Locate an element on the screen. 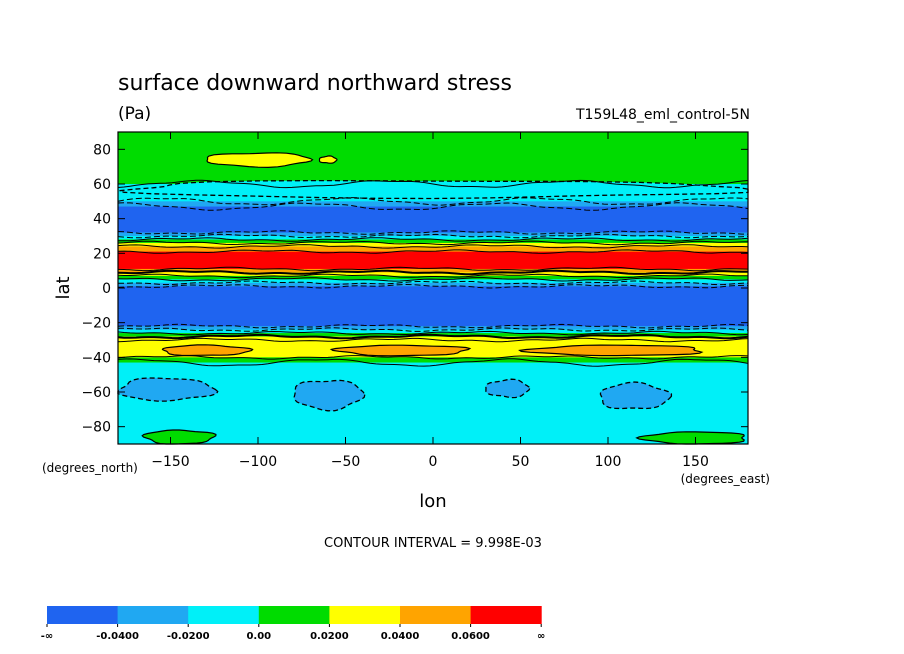 The height and width of the screenshot is (654, 904). y-tick-label: 60 is located at coordinates (102, 185).